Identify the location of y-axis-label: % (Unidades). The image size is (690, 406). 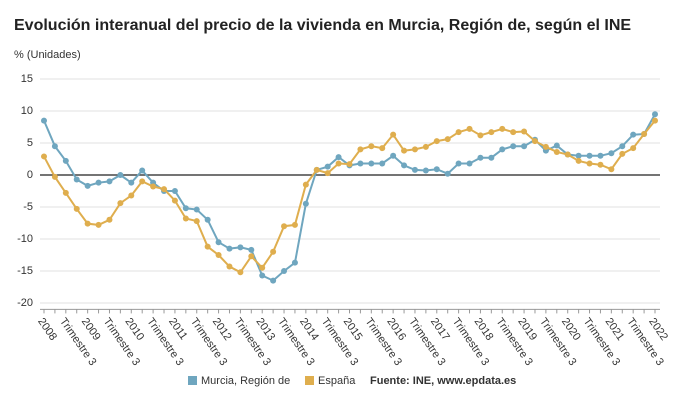
(47, 55).